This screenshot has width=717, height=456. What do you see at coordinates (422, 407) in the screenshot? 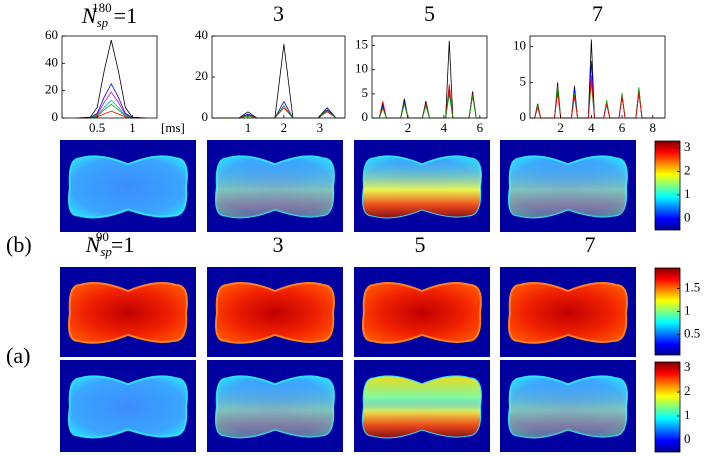
I see `heatmap-top` at bounding box center [422, 407].